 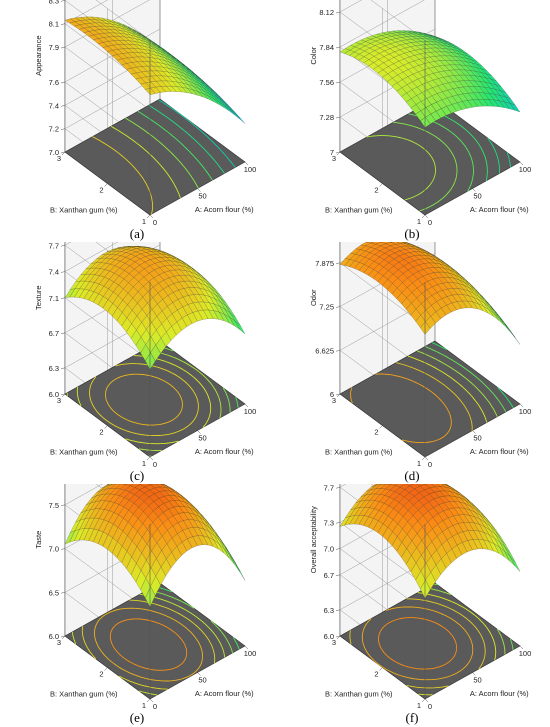 I want to click on z-tick-label: 6.0, so click(x=329, y=636).